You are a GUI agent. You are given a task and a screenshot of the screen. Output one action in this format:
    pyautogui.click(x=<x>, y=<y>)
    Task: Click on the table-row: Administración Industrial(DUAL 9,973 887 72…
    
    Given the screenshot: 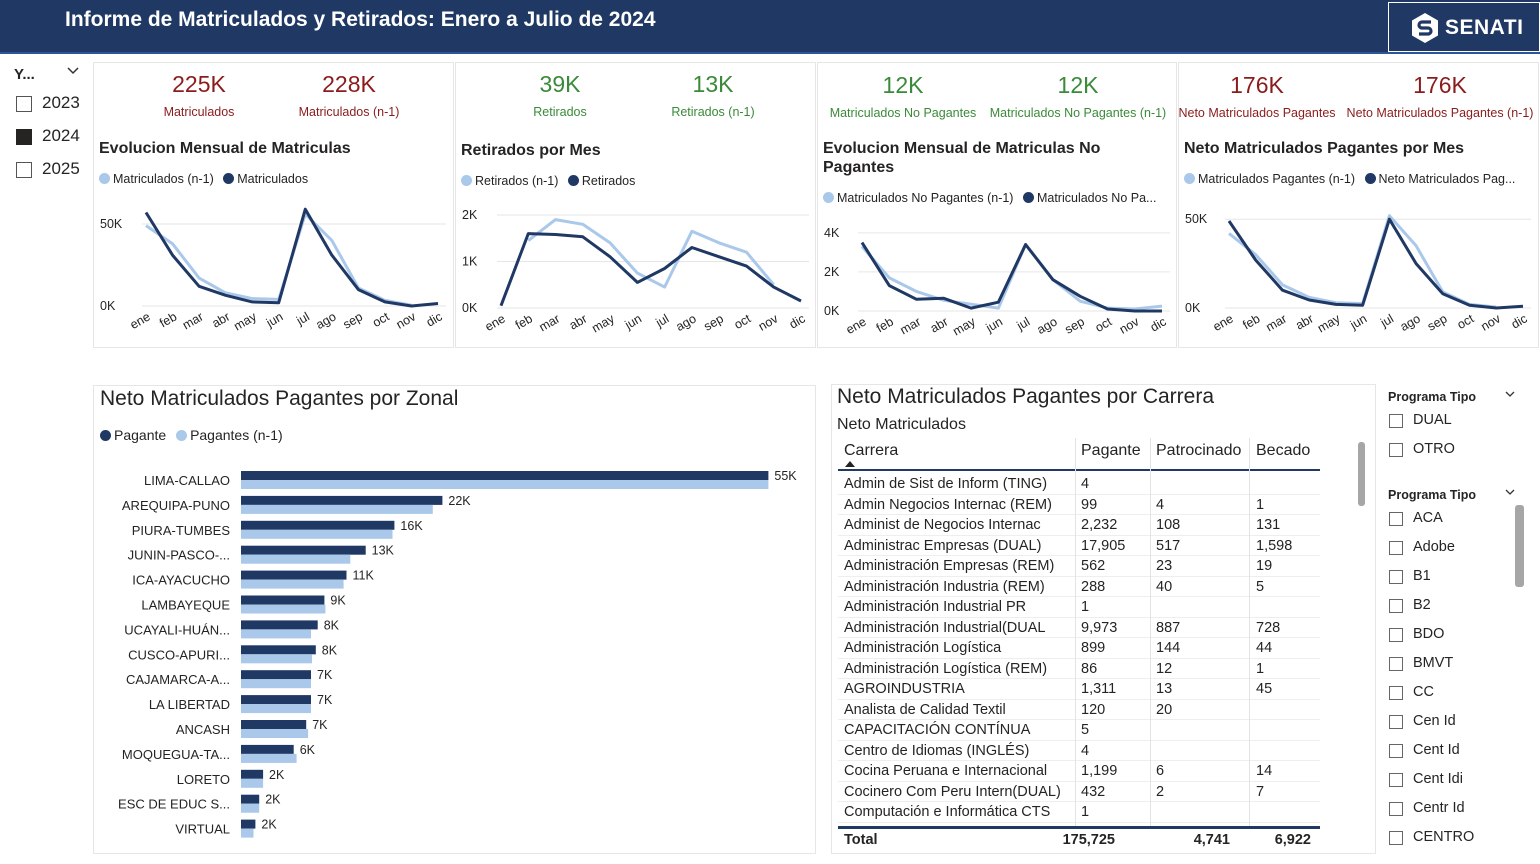 What is the action you would take?
    pyautogui.click(x=1079, y=628)
    